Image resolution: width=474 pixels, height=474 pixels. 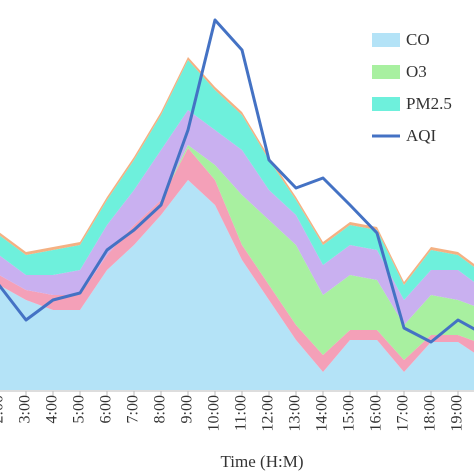 I want to click on x-tick-label: 13:00, so click(x=295, y=413).